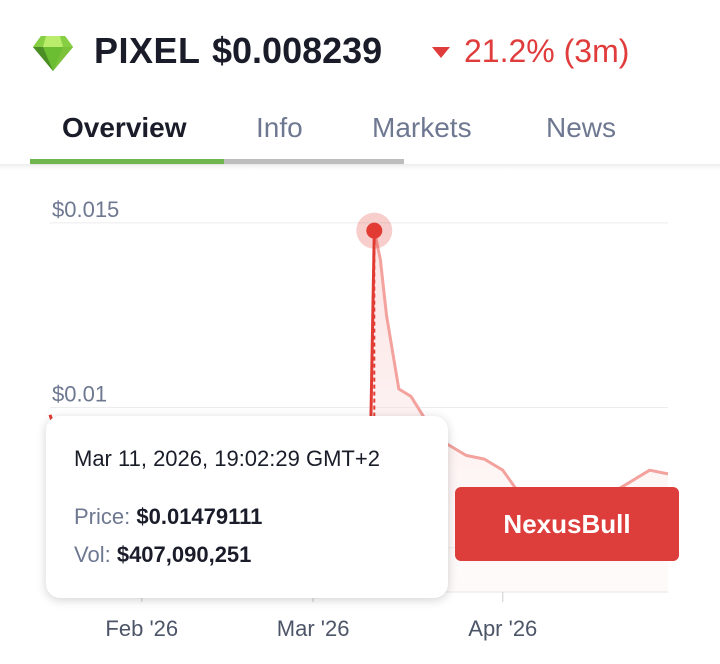  I want to click on tab-overflow-fade, so click(700, 132).